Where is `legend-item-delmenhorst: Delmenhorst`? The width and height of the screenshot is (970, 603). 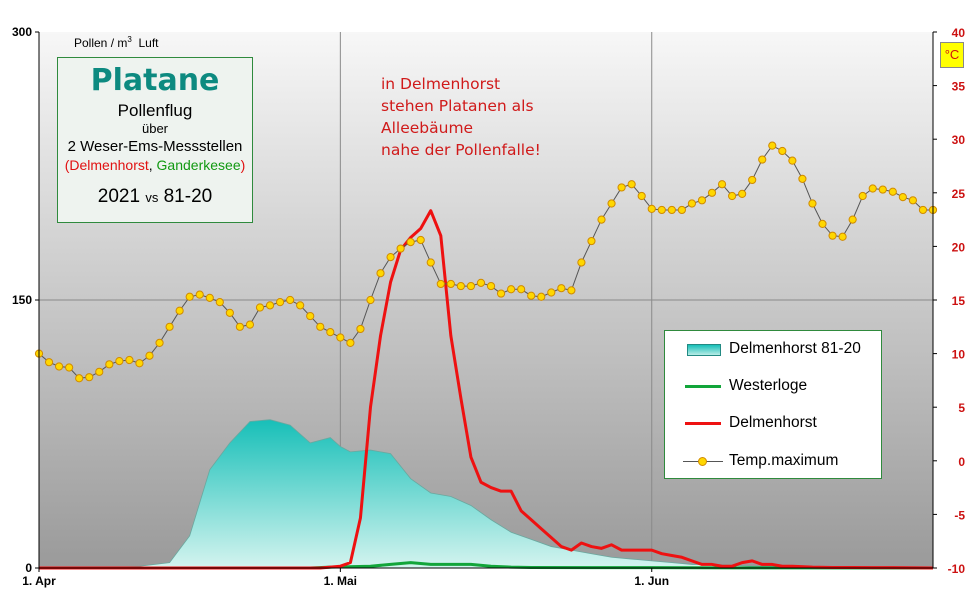
legend-item-delmenhorst: Delmenhorst is located at coordinates (777, 423).